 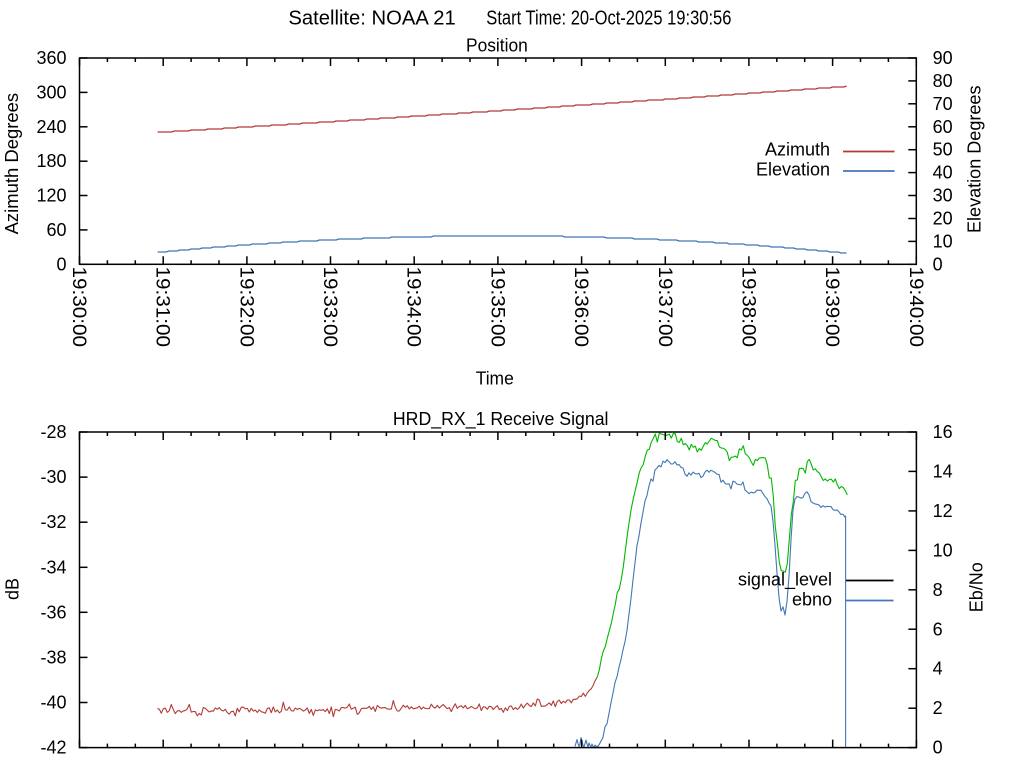 I want to click on svg-text: -32, so click(x=53, y=522).